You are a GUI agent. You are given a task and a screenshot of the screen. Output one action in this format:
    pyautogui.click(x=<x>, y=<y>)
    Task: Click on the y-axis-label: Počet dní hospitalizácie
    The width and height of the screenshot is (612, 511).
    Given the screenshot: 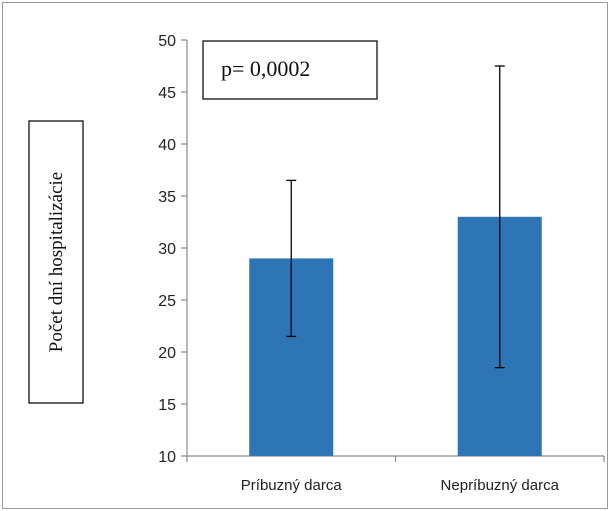 What is the action you would take?
    pyautogui.click(x=56, y=262)
    